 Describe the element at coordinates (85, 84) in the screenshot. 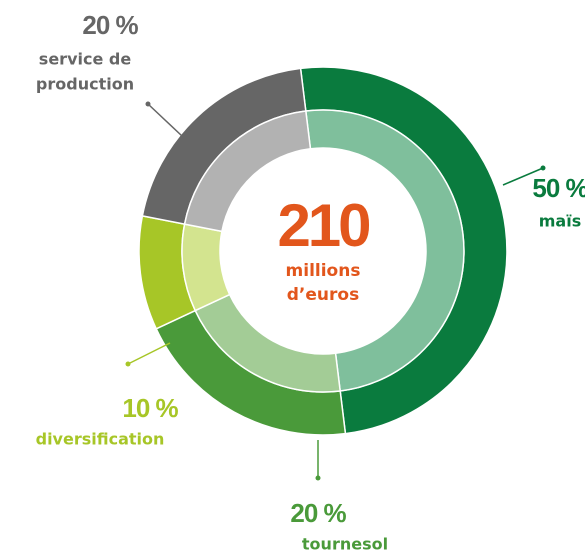

I see `category-label: production` at that location.